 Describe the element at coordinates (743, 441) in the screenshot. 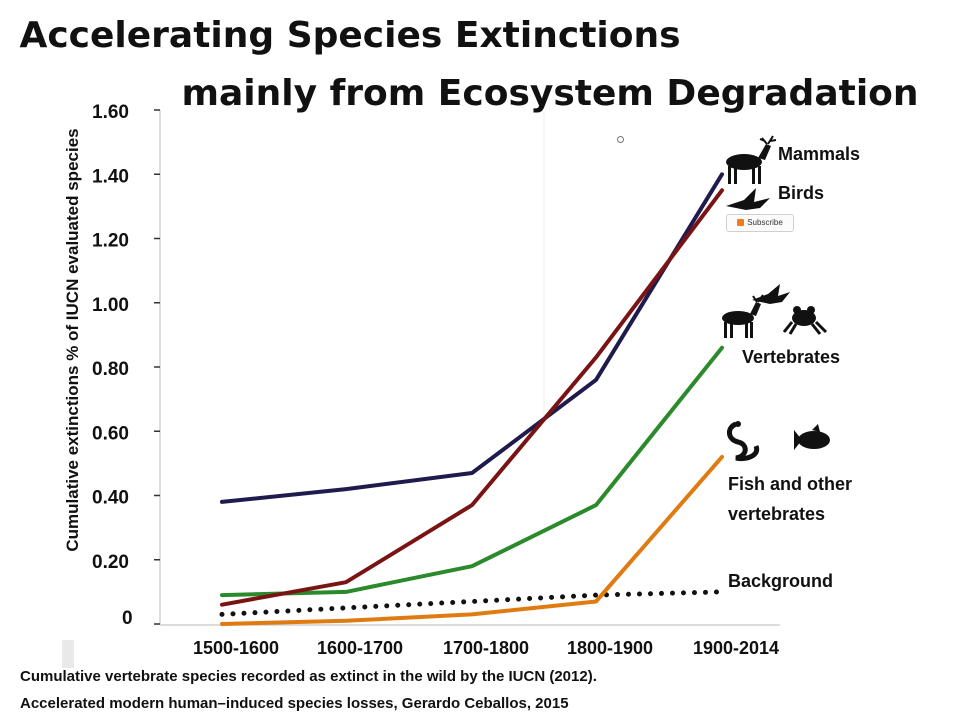

I see `snake-icon` at that location.